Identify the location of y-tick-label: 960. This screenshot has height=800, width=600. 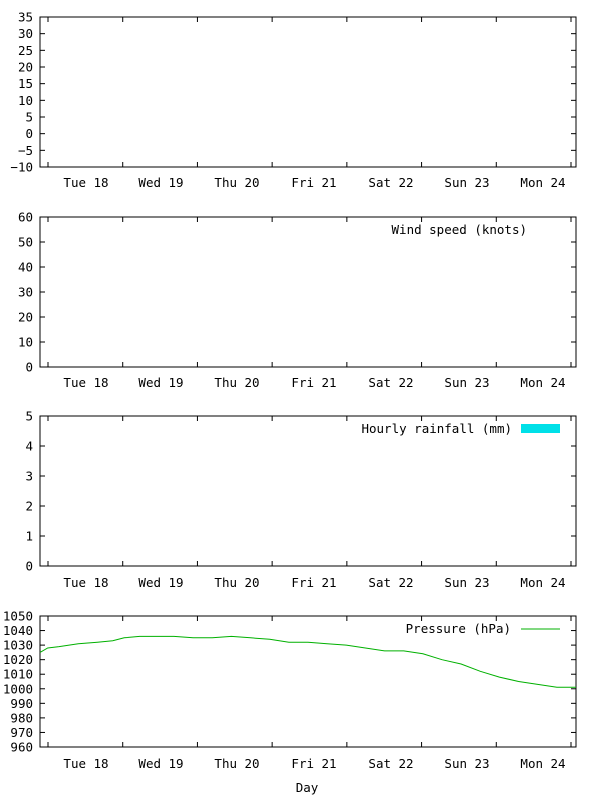
(21, 747).